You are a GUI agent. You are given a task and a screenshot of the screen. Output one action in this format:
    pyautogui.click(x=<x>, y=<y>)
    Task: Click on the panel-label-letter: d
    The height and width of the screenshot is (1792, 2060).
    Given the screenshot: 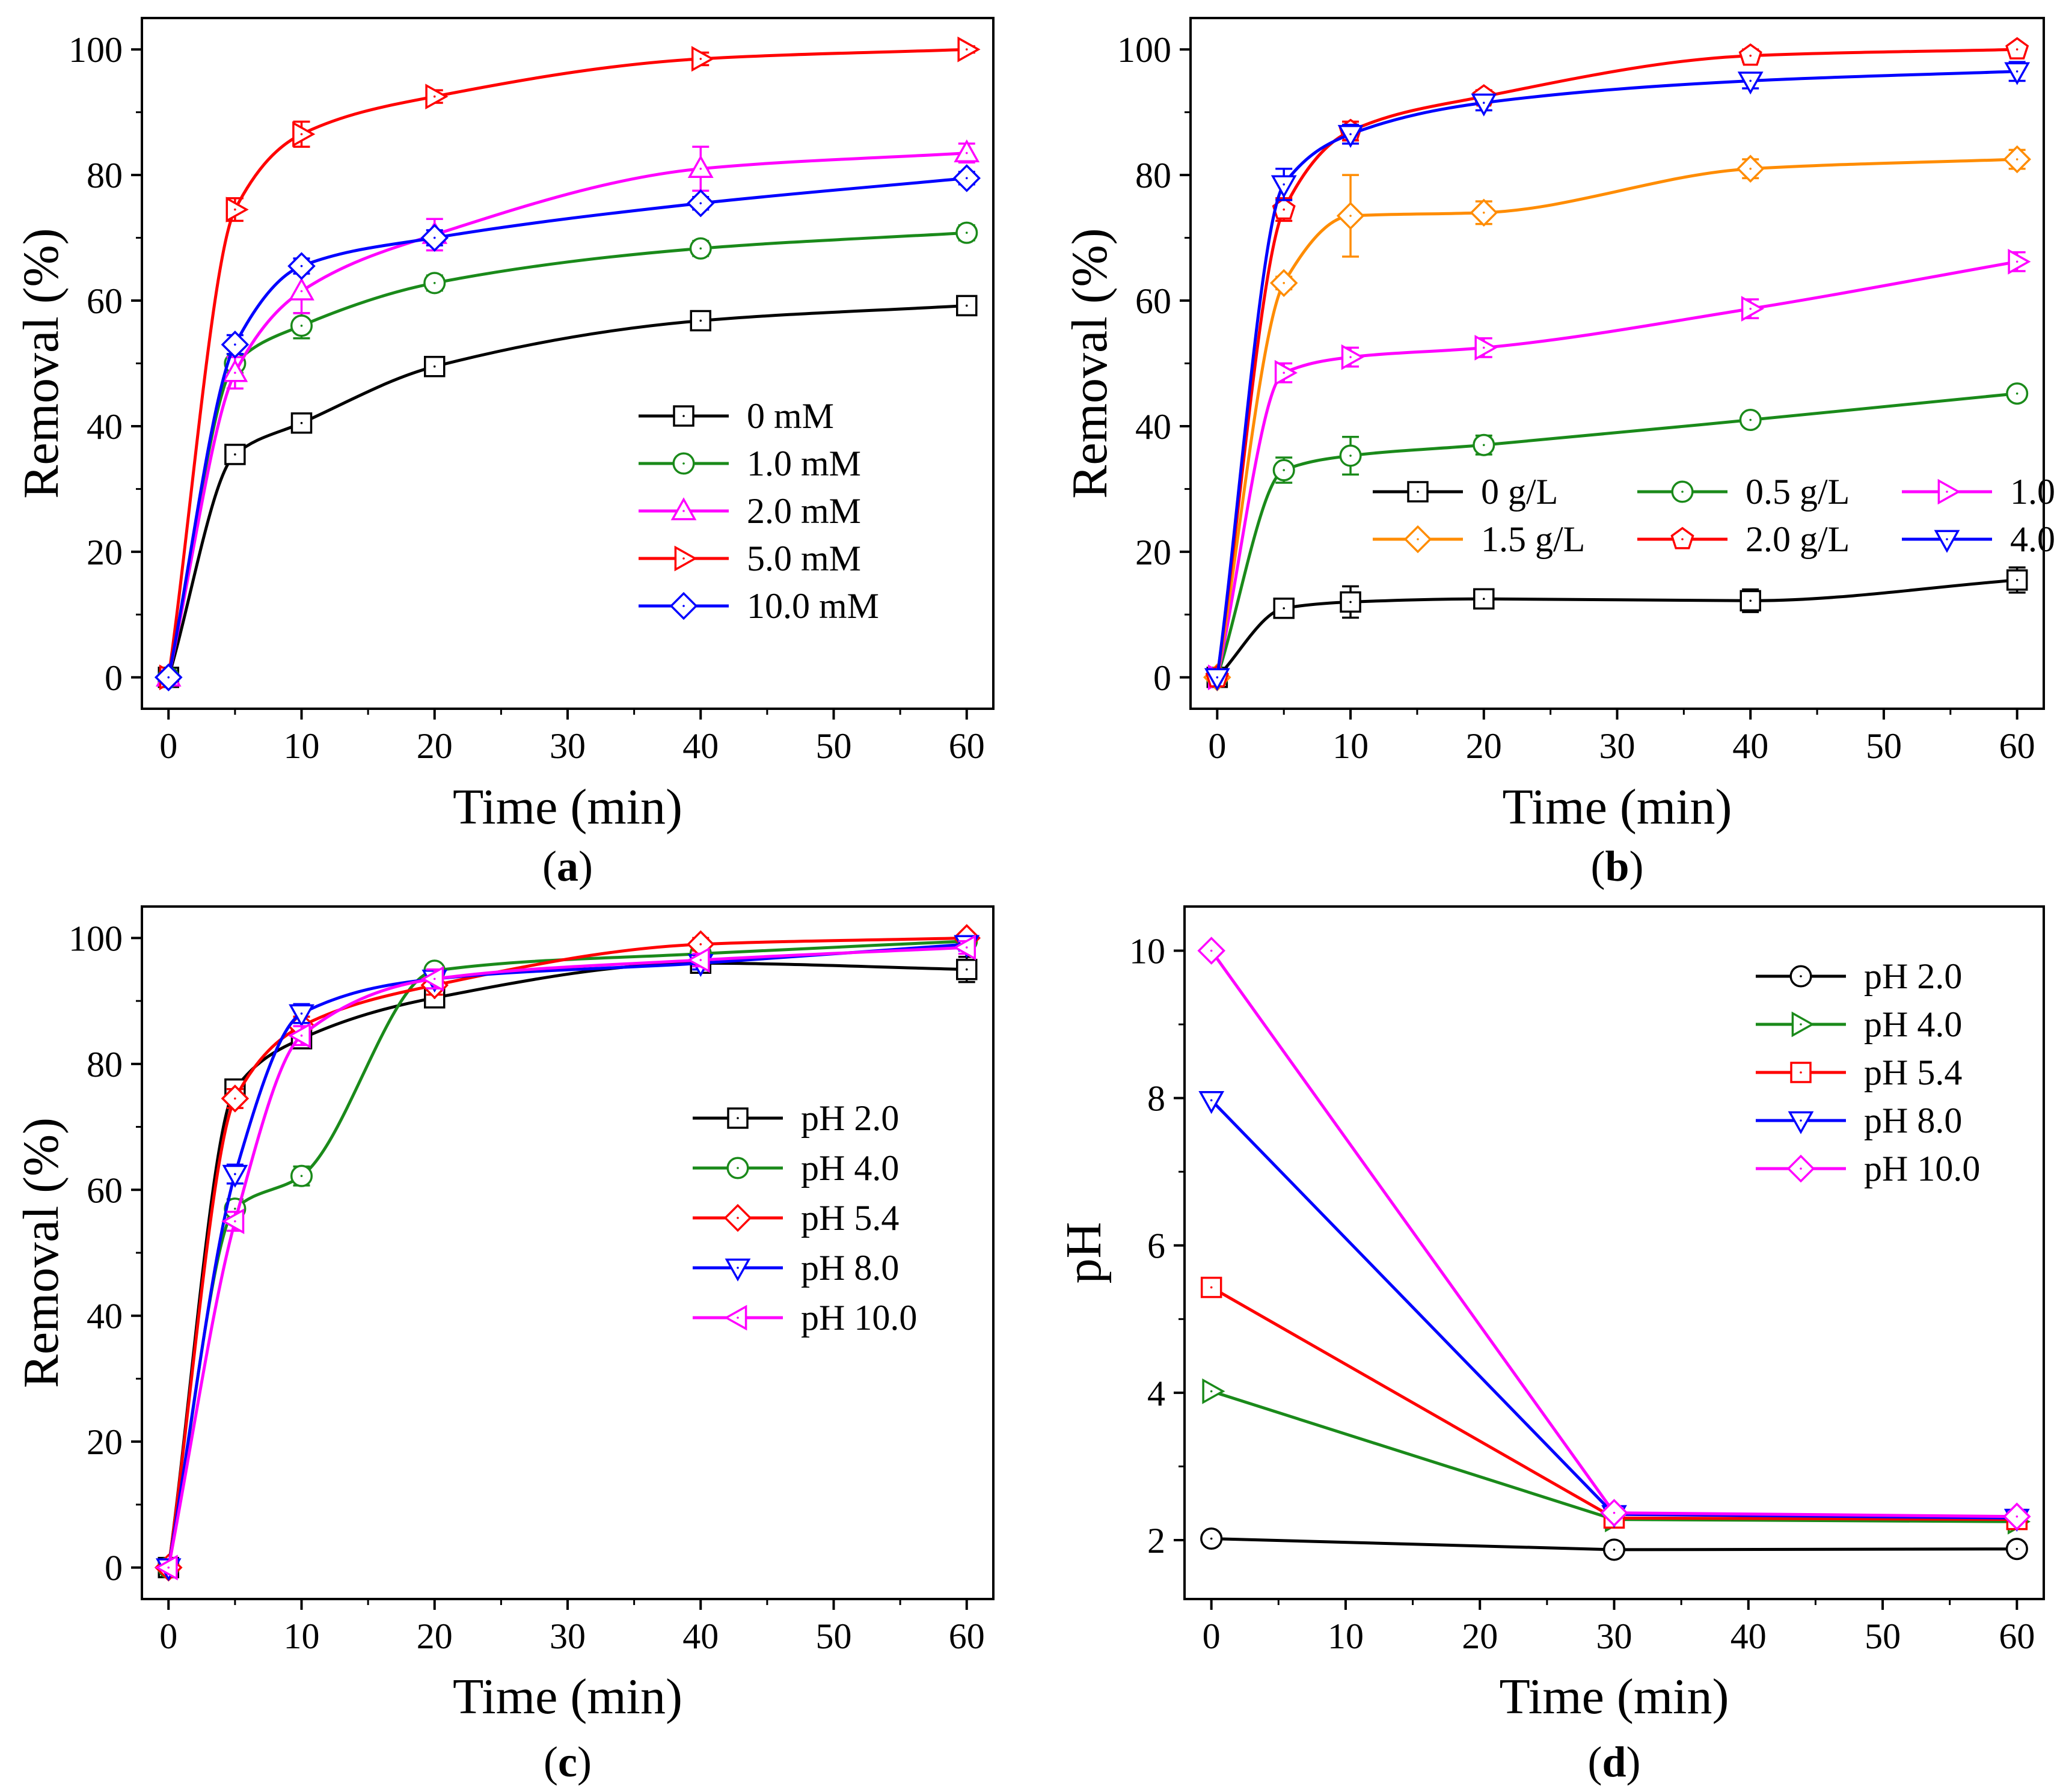 What is the action you would take?
    pyautogui.click(x=1614, y=1762)
    